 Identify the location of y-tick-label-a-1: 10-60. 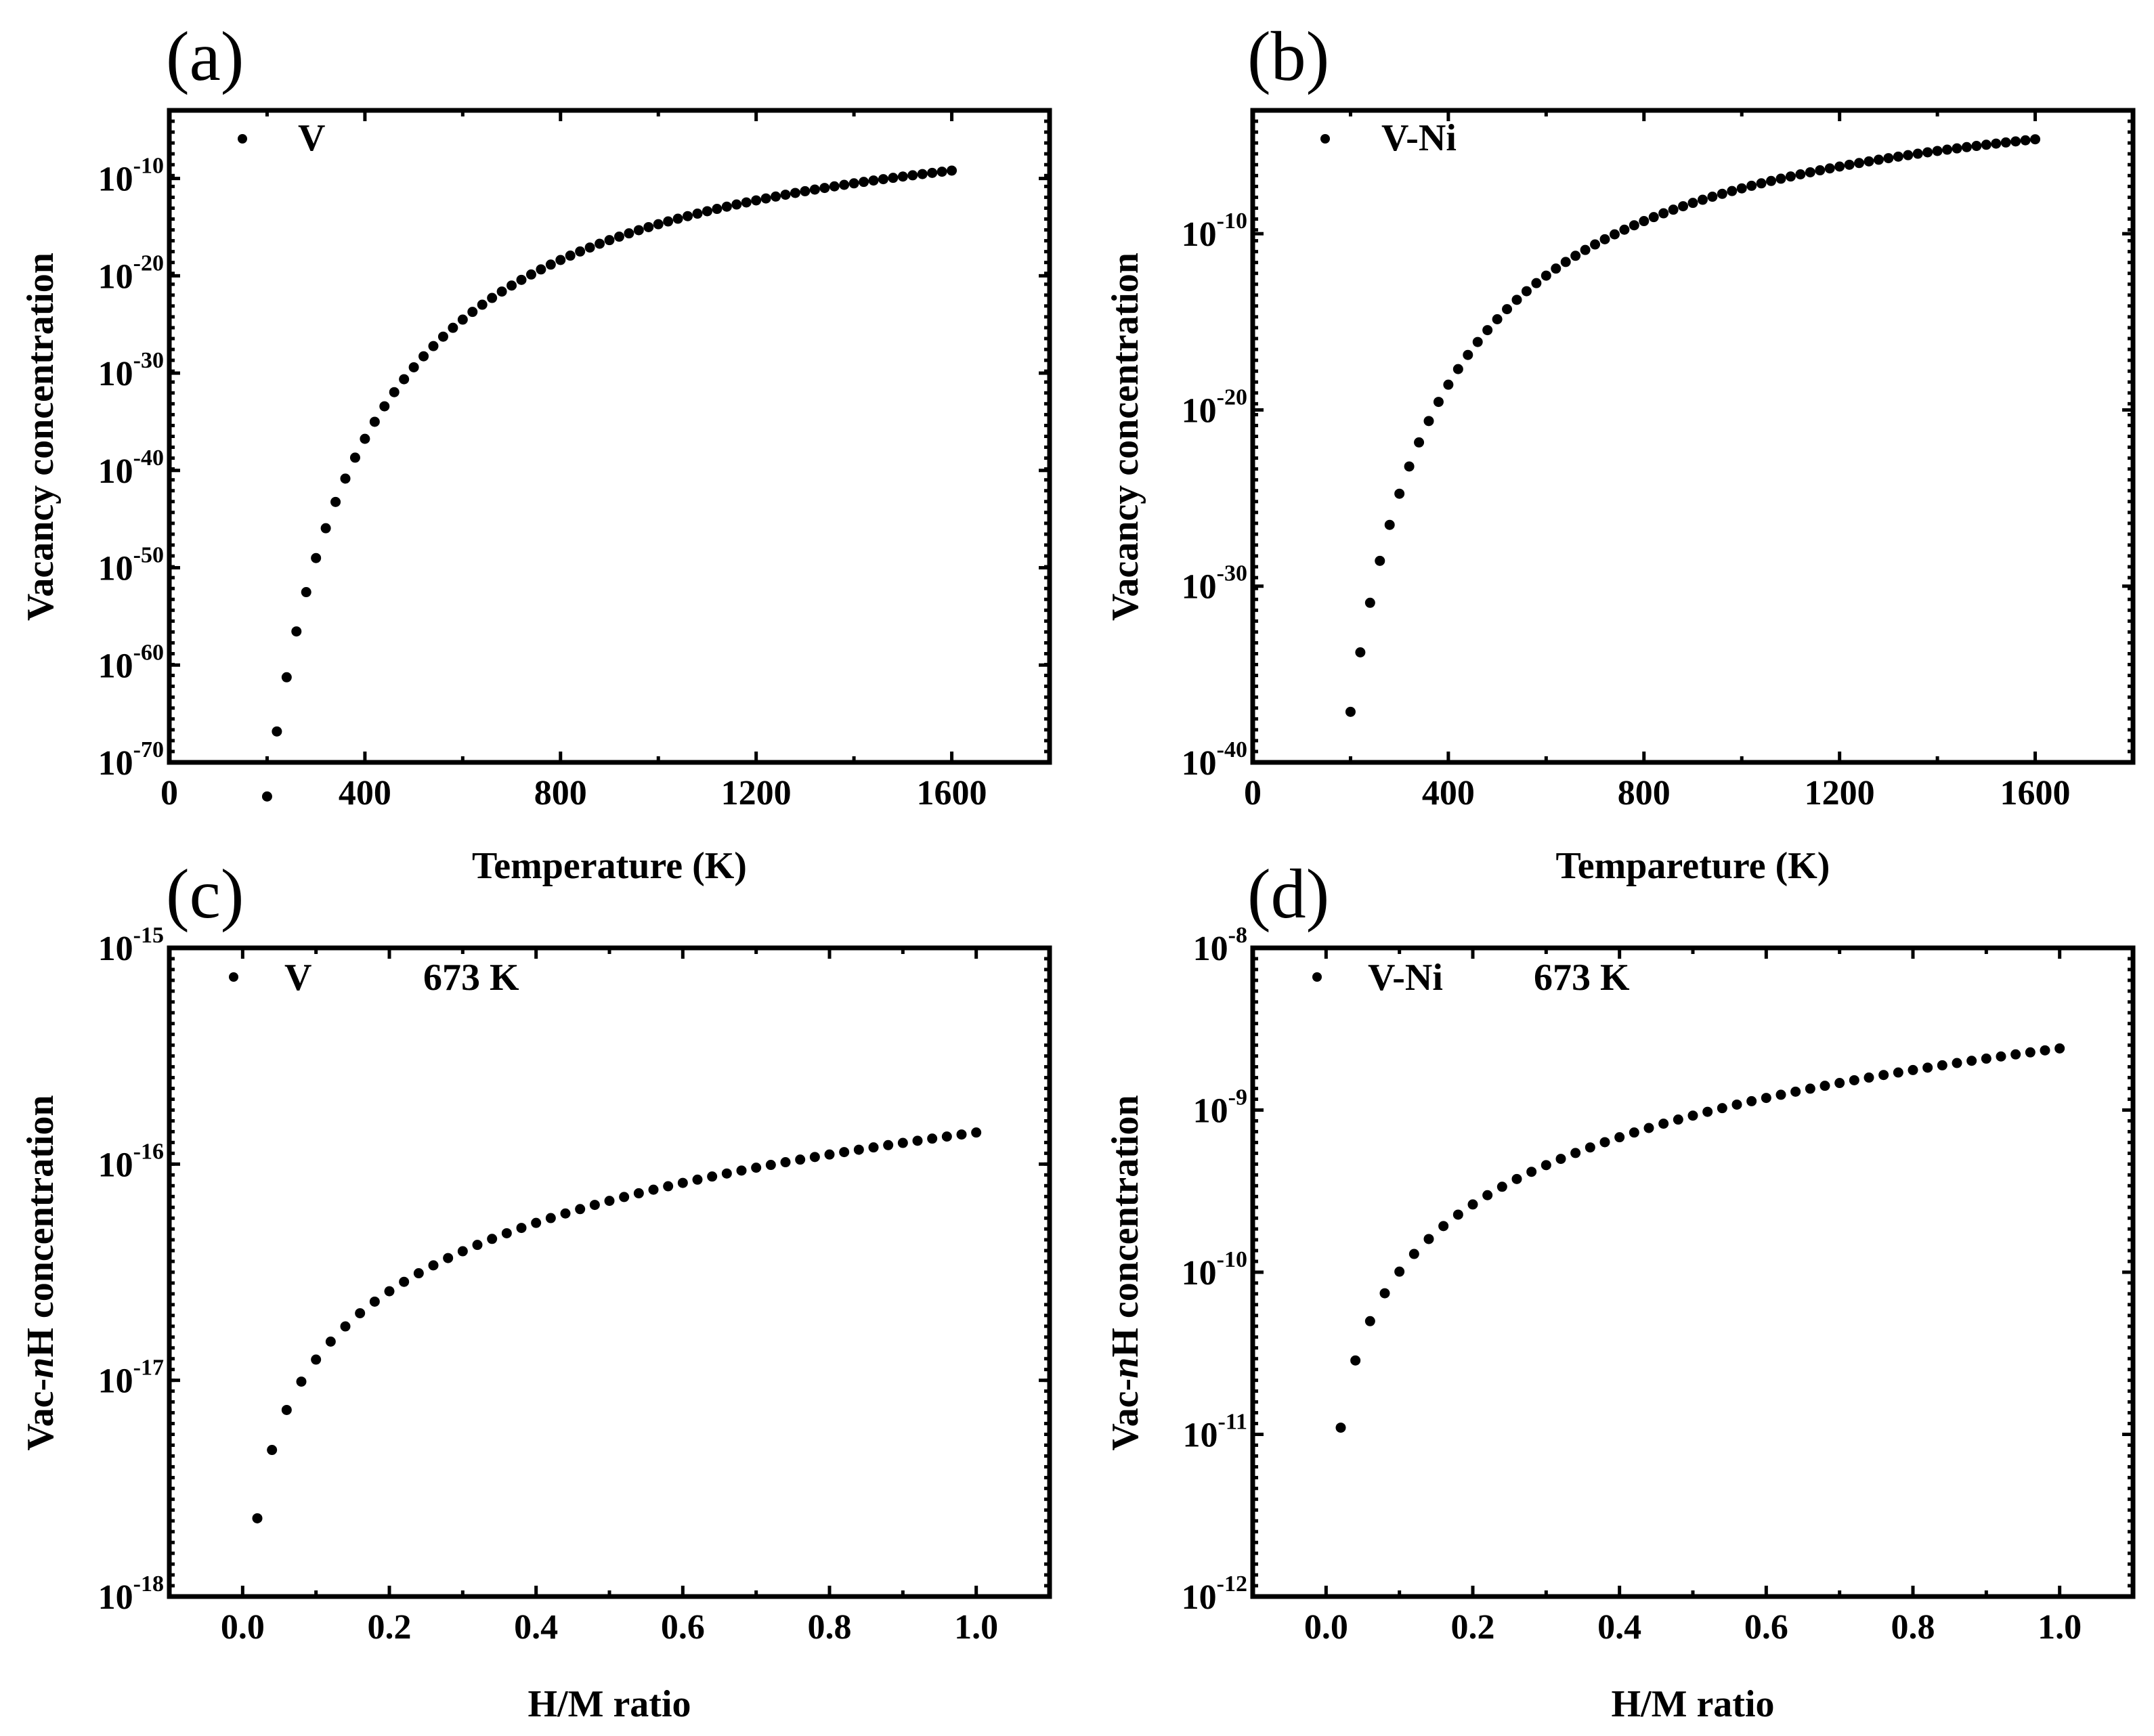
(131, 662).